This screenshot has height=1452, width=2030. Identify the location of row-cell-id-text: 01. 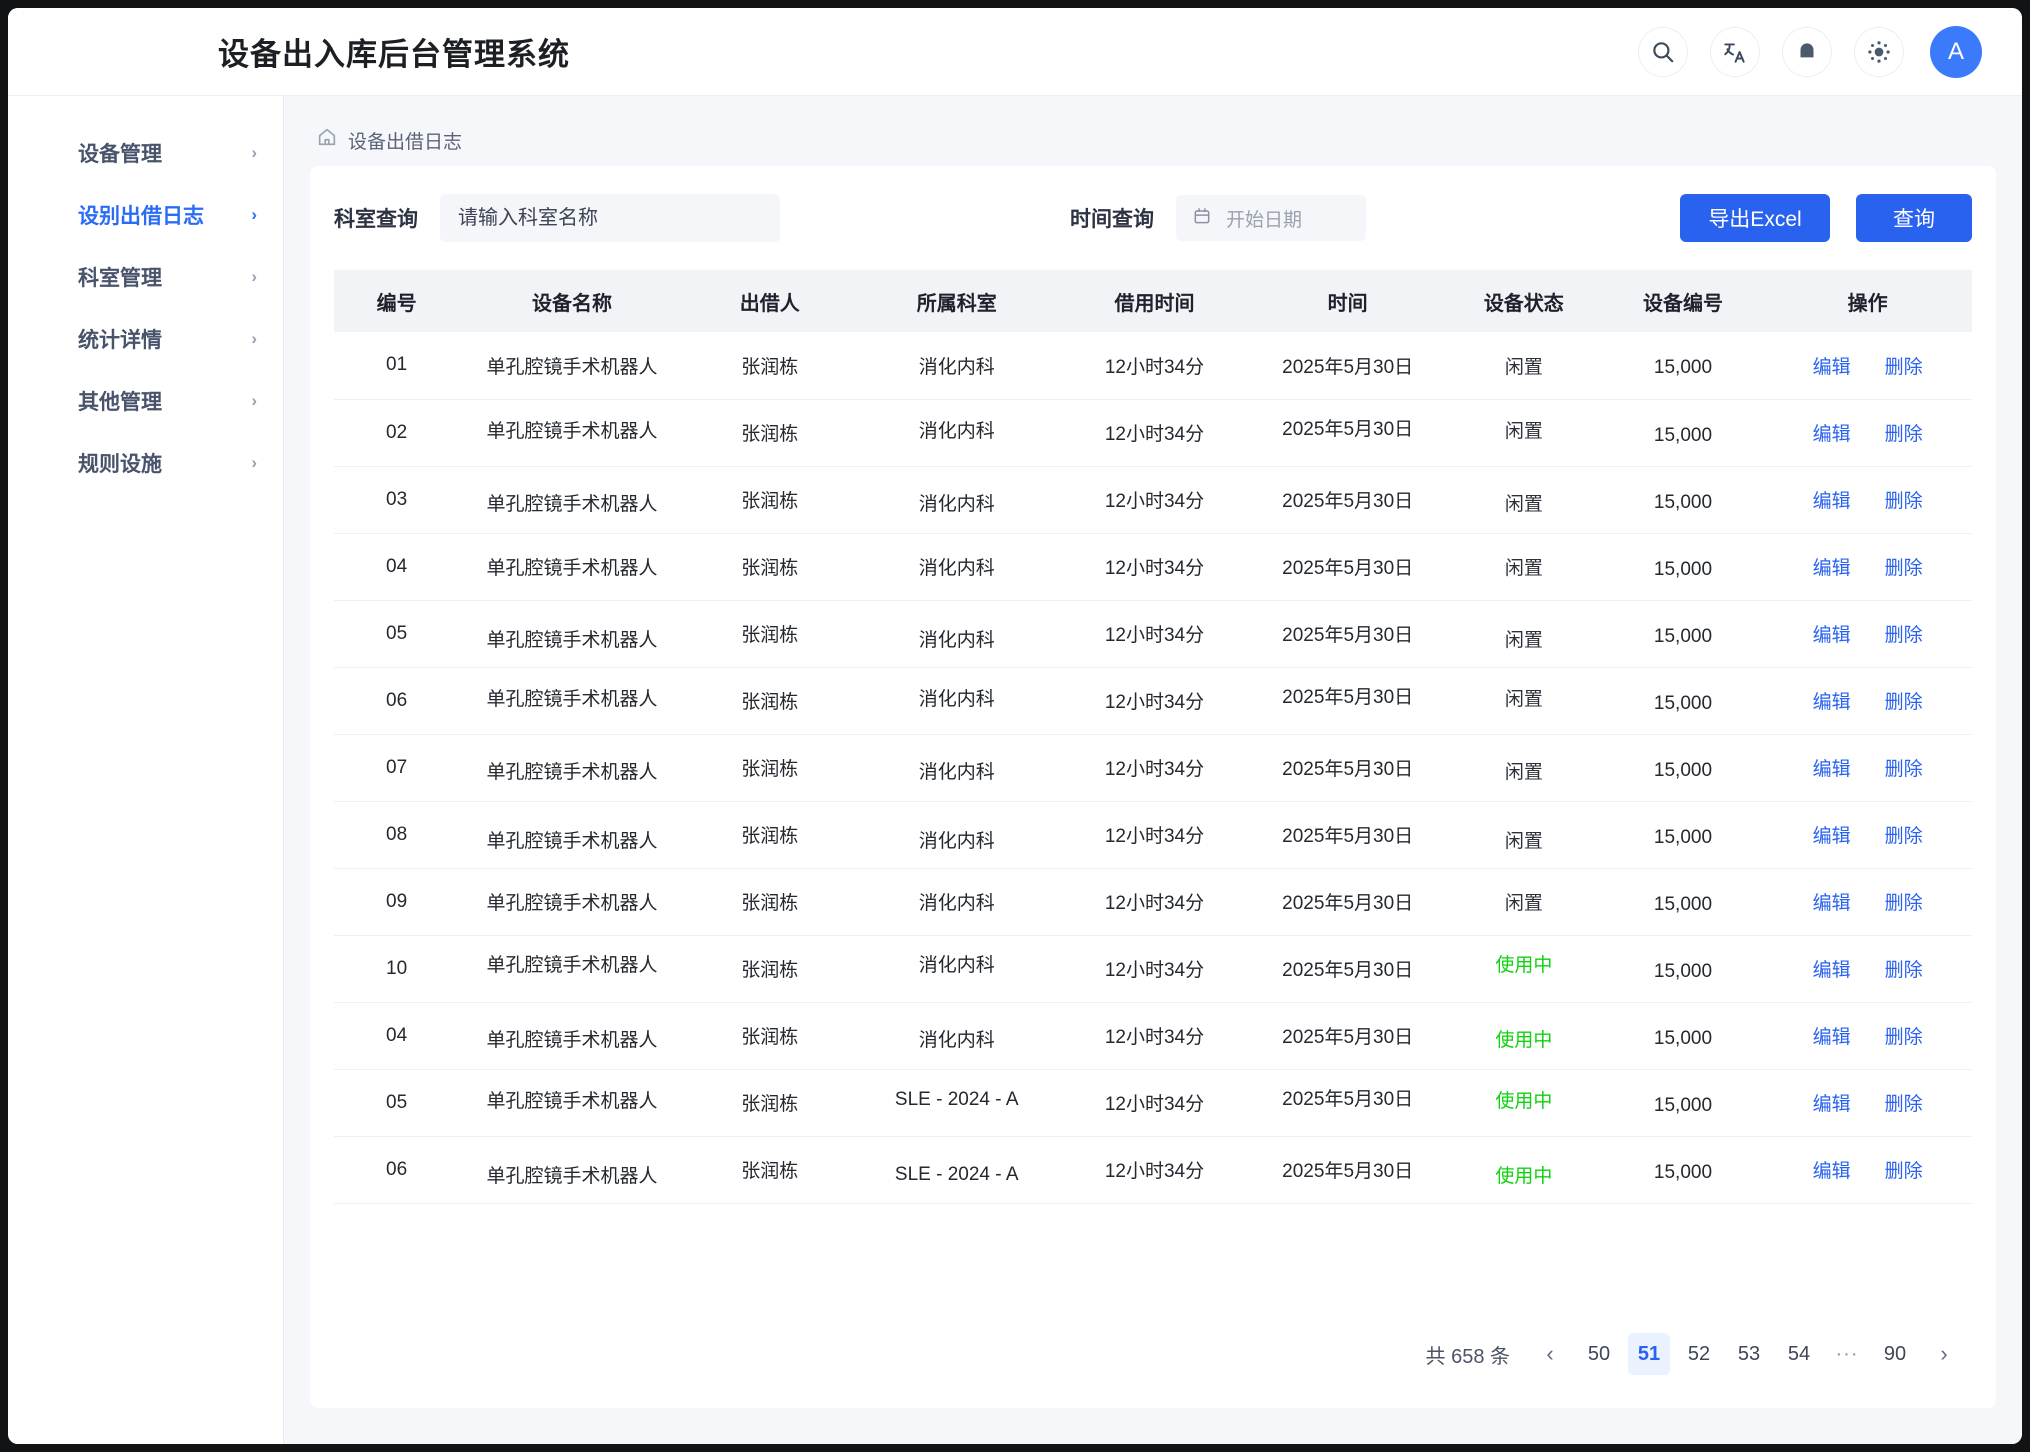
(397, 365).